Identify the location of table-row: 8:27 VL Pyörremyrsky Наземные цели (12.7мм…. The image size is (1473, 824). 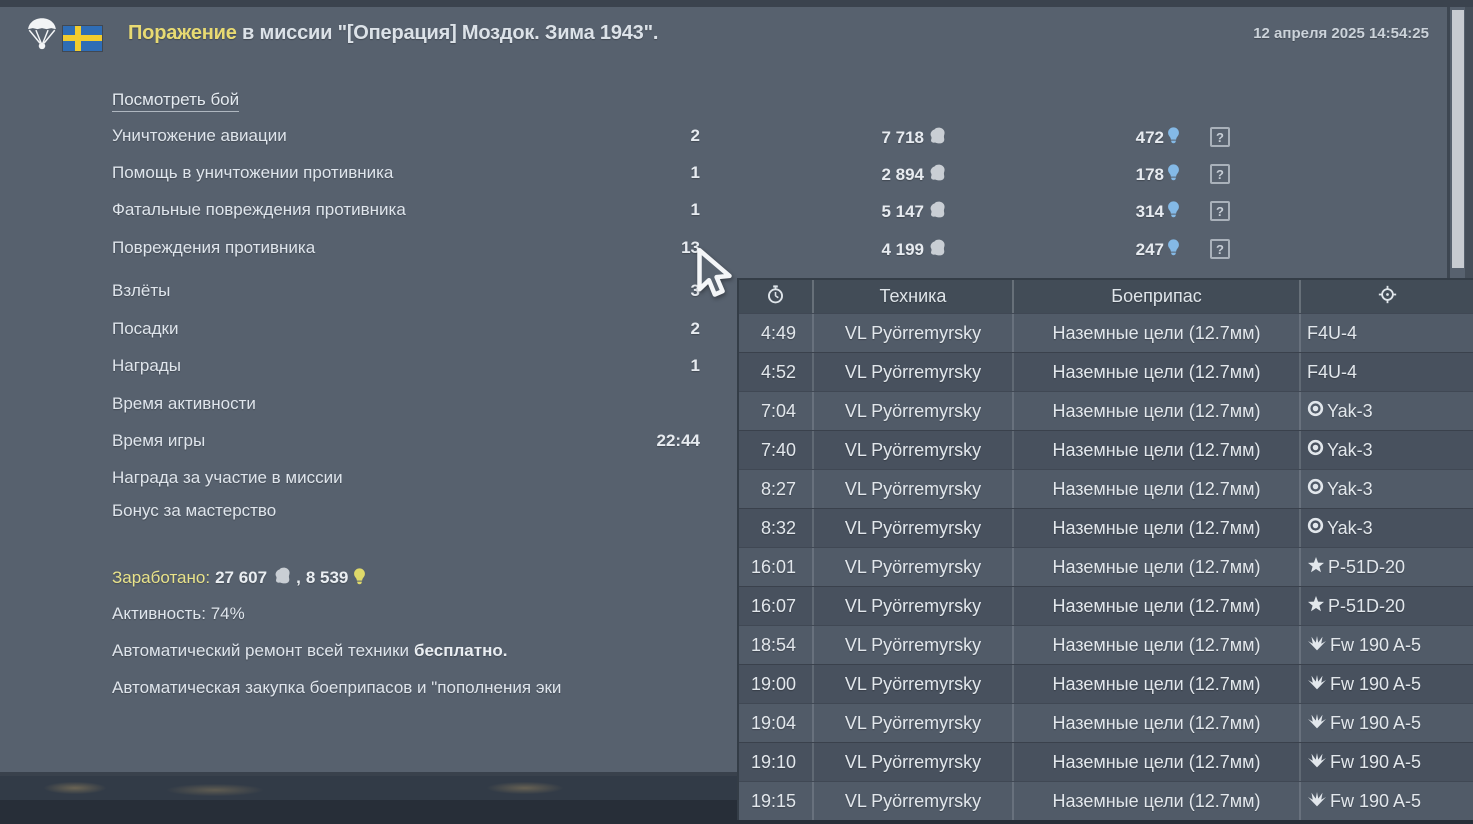
(1106, 488).